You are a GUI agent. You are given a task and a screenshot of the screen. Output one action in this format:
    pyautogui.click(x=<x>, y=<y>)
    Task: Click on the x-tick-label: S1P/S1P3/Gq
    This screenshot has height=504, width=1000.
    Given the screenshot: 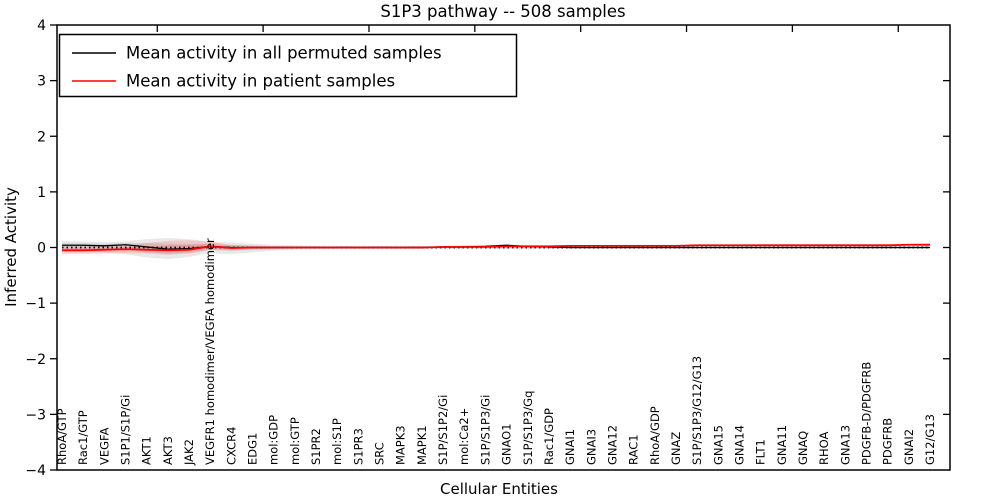 What is the action you would take?
    pyautogui.click(x=528, y=428)
    